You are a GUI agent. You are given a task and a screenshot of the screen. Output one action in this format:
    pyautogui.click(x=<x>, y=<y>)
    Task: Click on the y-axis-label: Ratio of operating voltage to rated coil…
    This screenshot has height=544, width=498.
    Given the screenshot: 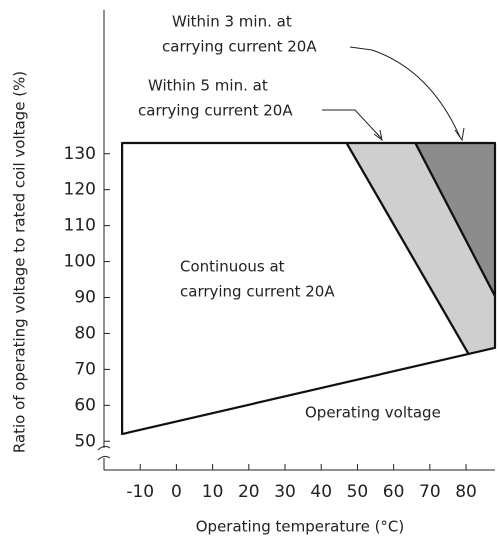 What is the action you would take?
    pyautogui.click(x=20, y=262)
    